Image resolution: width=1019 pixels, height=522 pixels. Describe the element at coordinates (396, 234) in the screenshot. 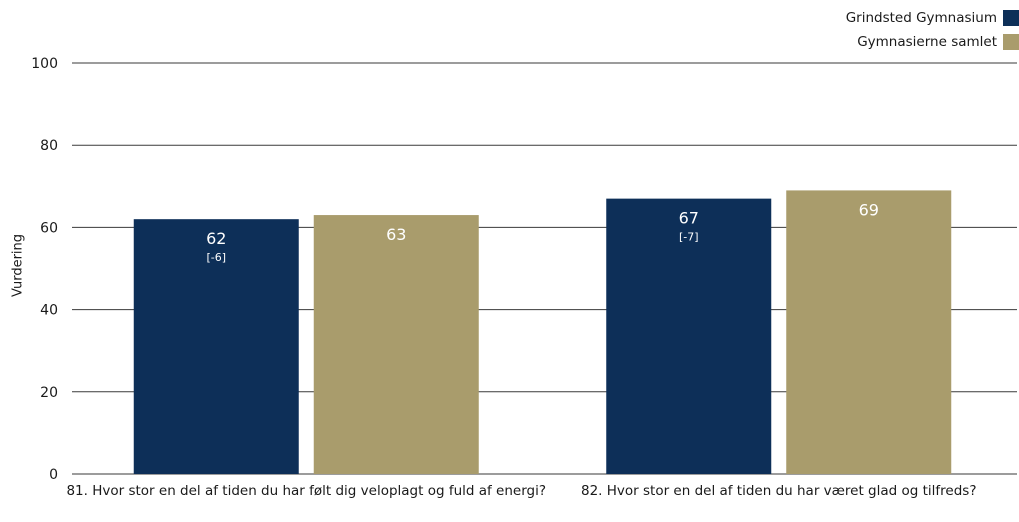

I see `data-label: 63` at that location.